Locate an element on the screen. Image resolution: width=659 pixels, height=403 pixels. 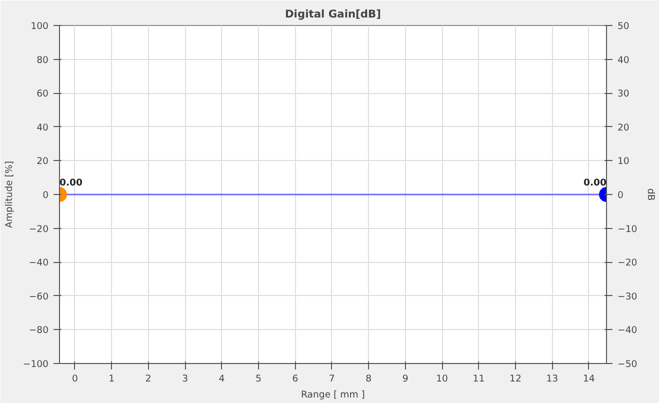
x-tick-label: 3 is located at coordinates (185, 379).